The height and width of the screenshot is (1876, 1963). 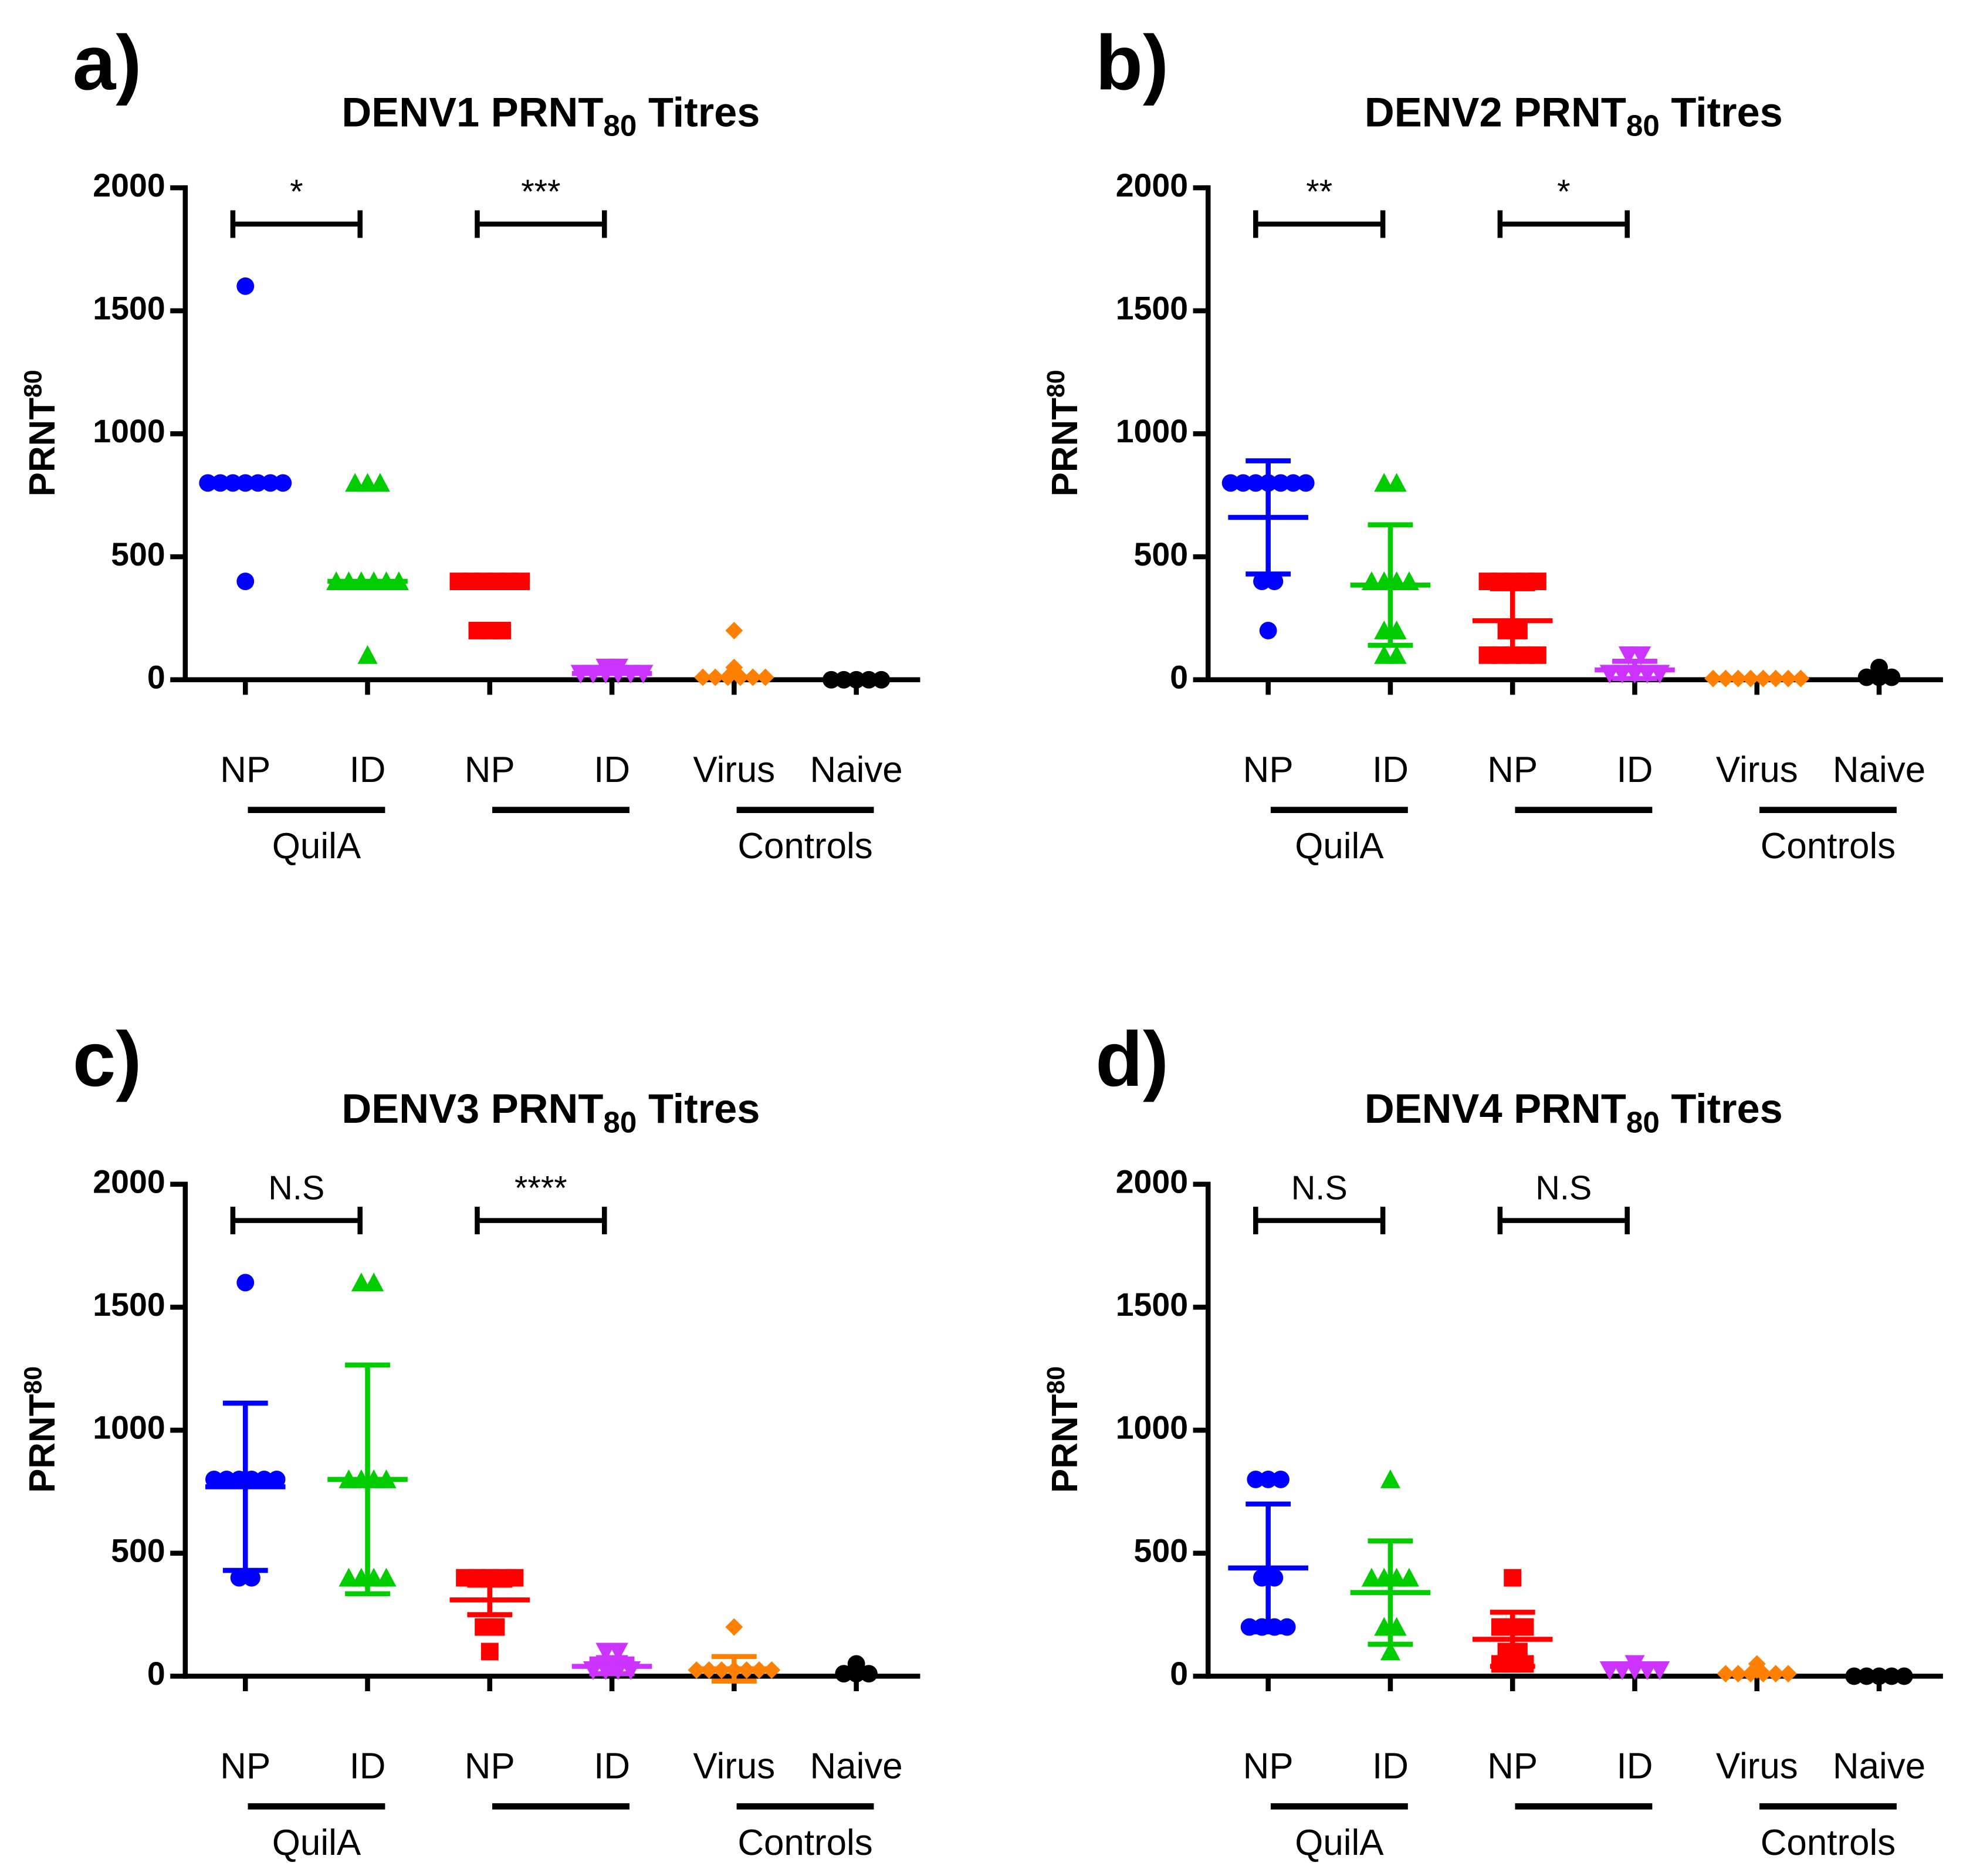 I want to click on title-part: DENV3 PRNT, so click(x=472, y=1108).